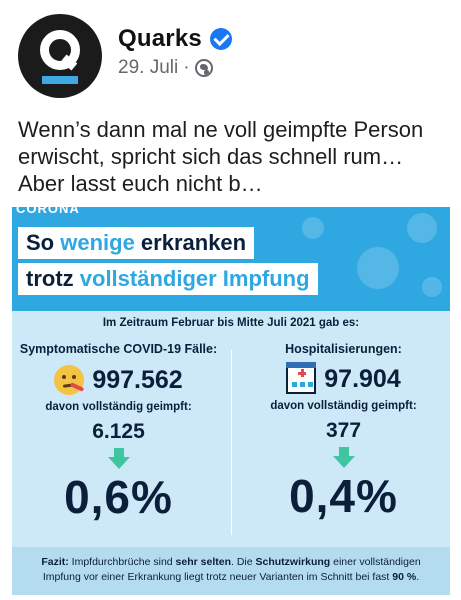 The height and width of the screenshot is (600, 461). I want to click on vaccinated-count: 6.125, so click(118, 431).